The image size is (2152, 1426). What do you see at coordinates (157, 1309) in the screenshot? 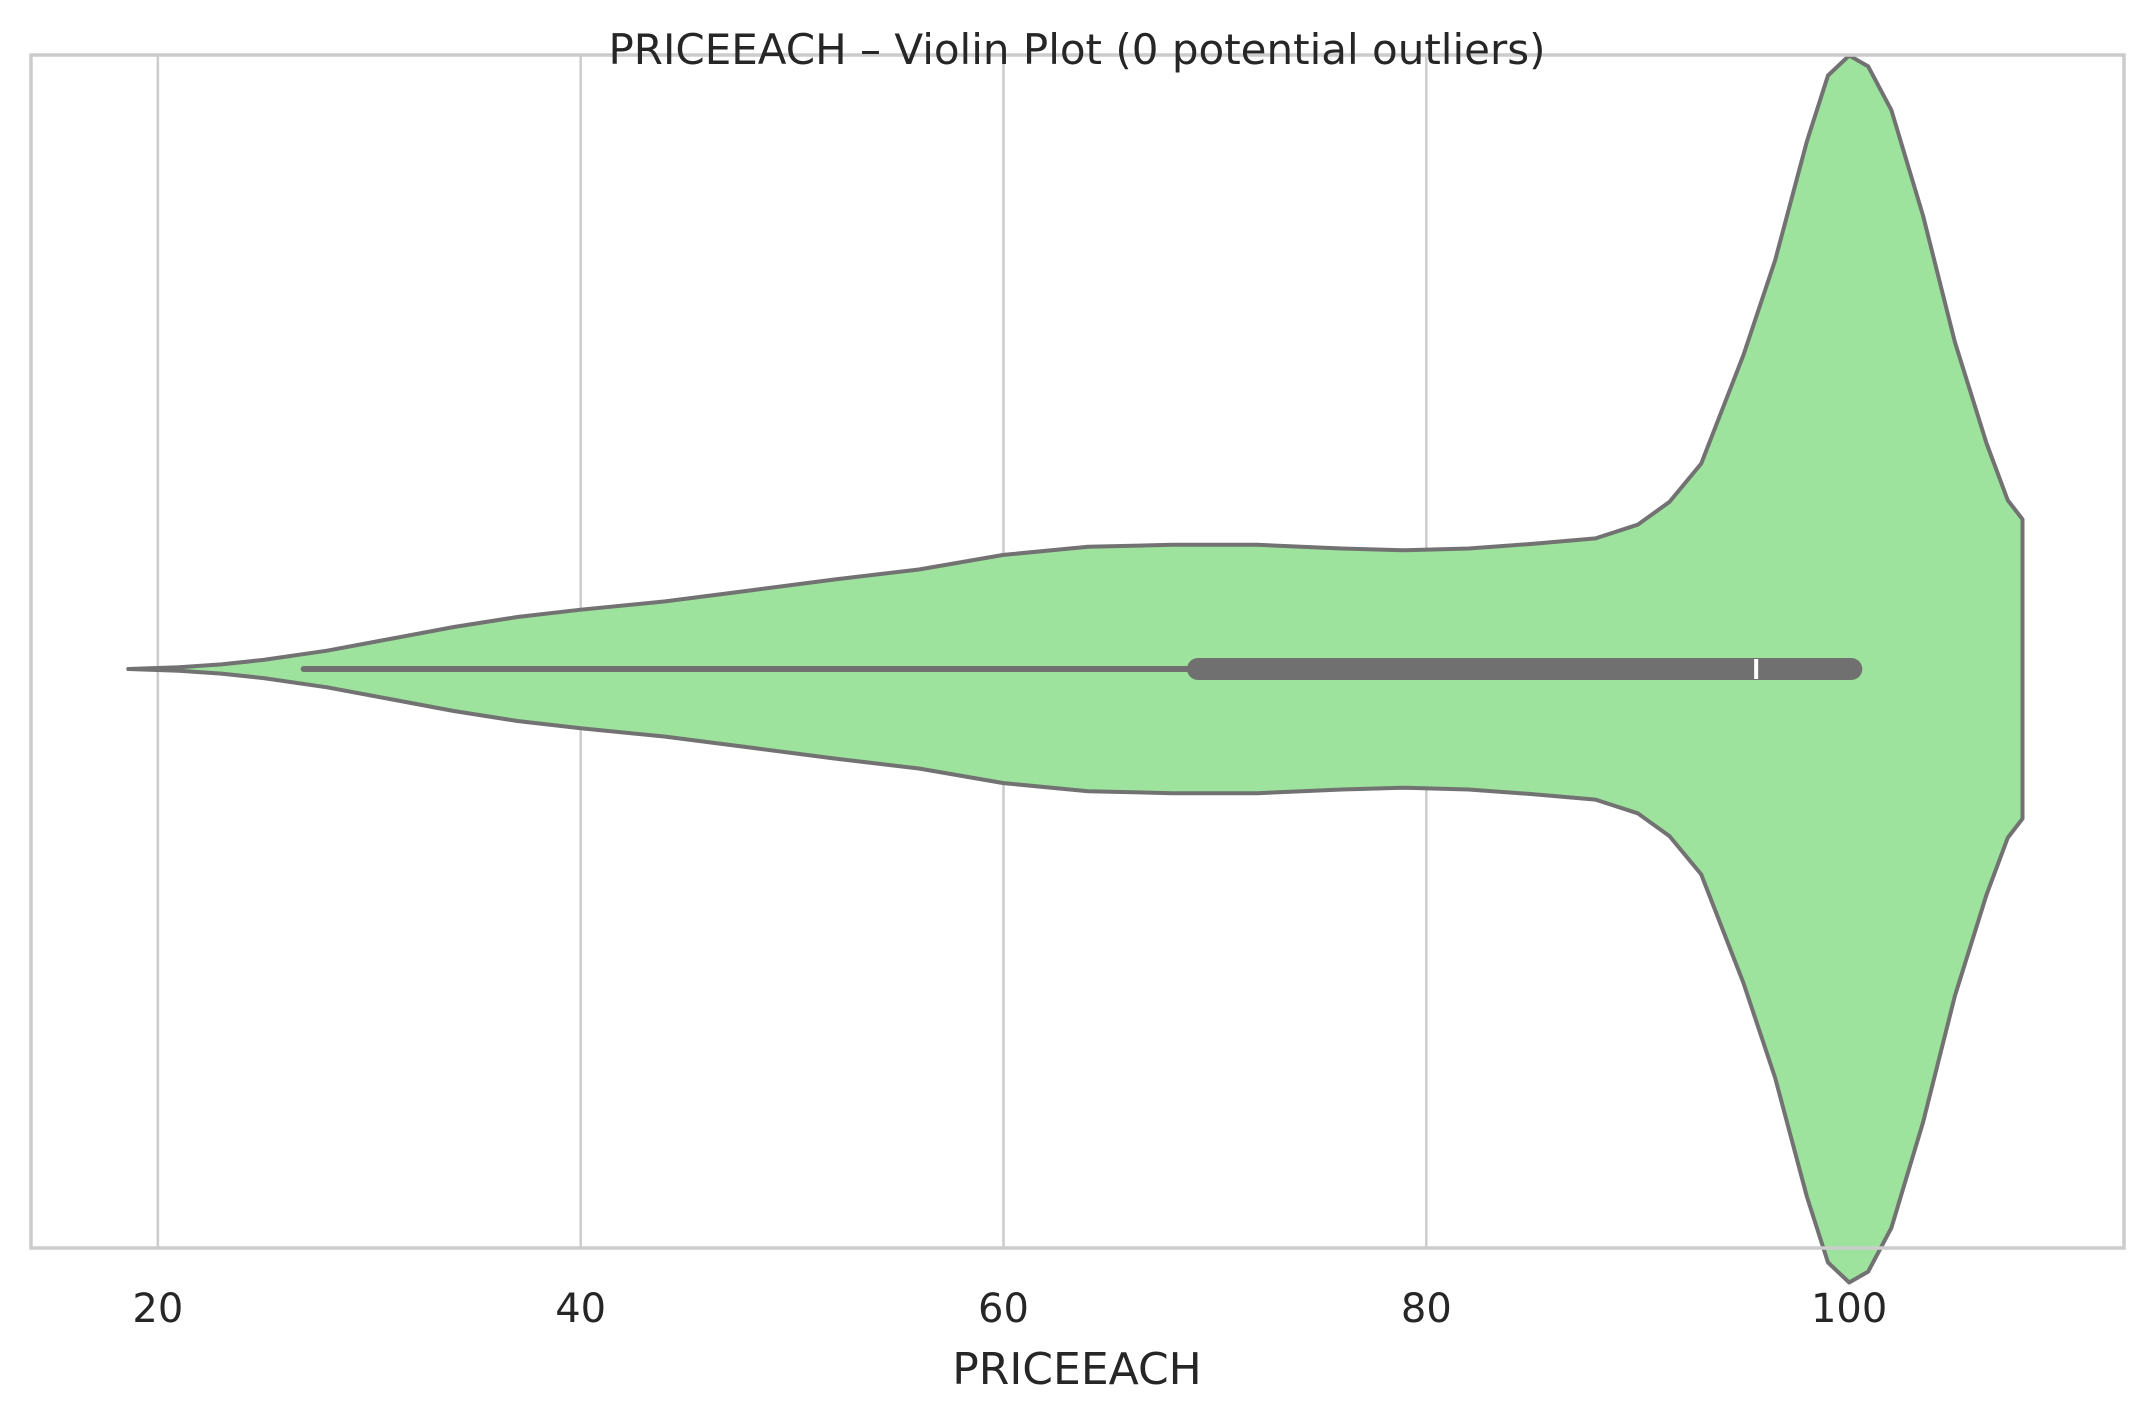
I see `x-tick-label-20: 20` at bounding box center [157, 1309].